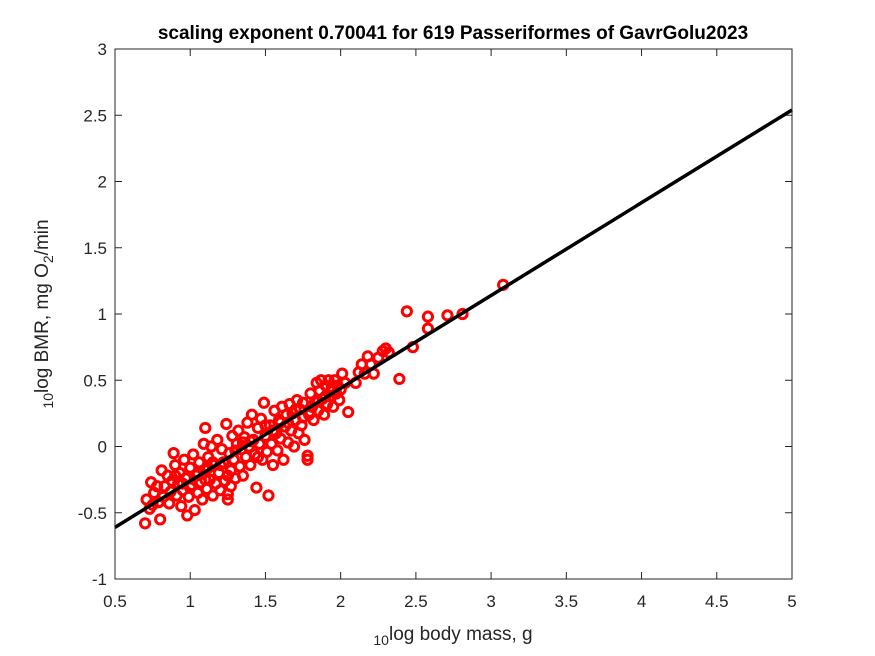 This screenshot has height=656, width=875. Describe the element at coordinates (102, 314) in the screenshot. I see `y-tick-label: 1` at that location.